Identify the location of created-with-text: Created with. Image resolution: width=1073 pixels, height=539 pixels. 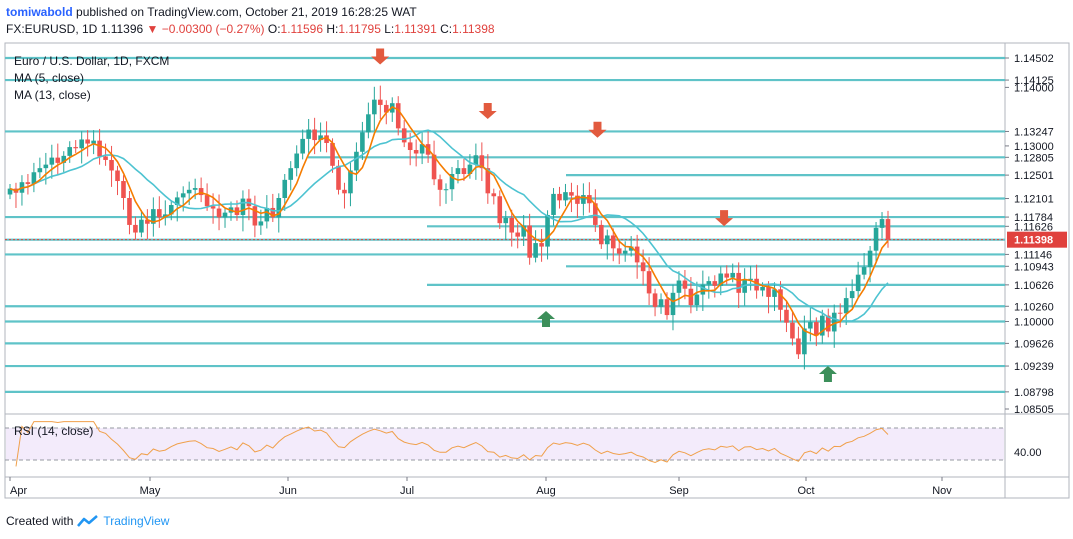
(40, 521).